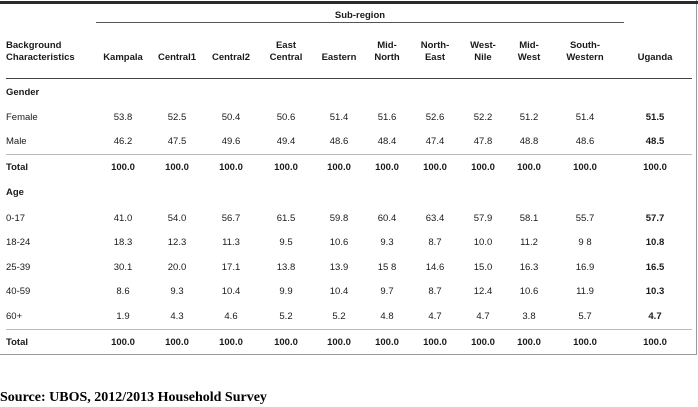  Describe the element at coordinates (286, 243) in the screenshot. I see `table-cell: 9.5` at that location.